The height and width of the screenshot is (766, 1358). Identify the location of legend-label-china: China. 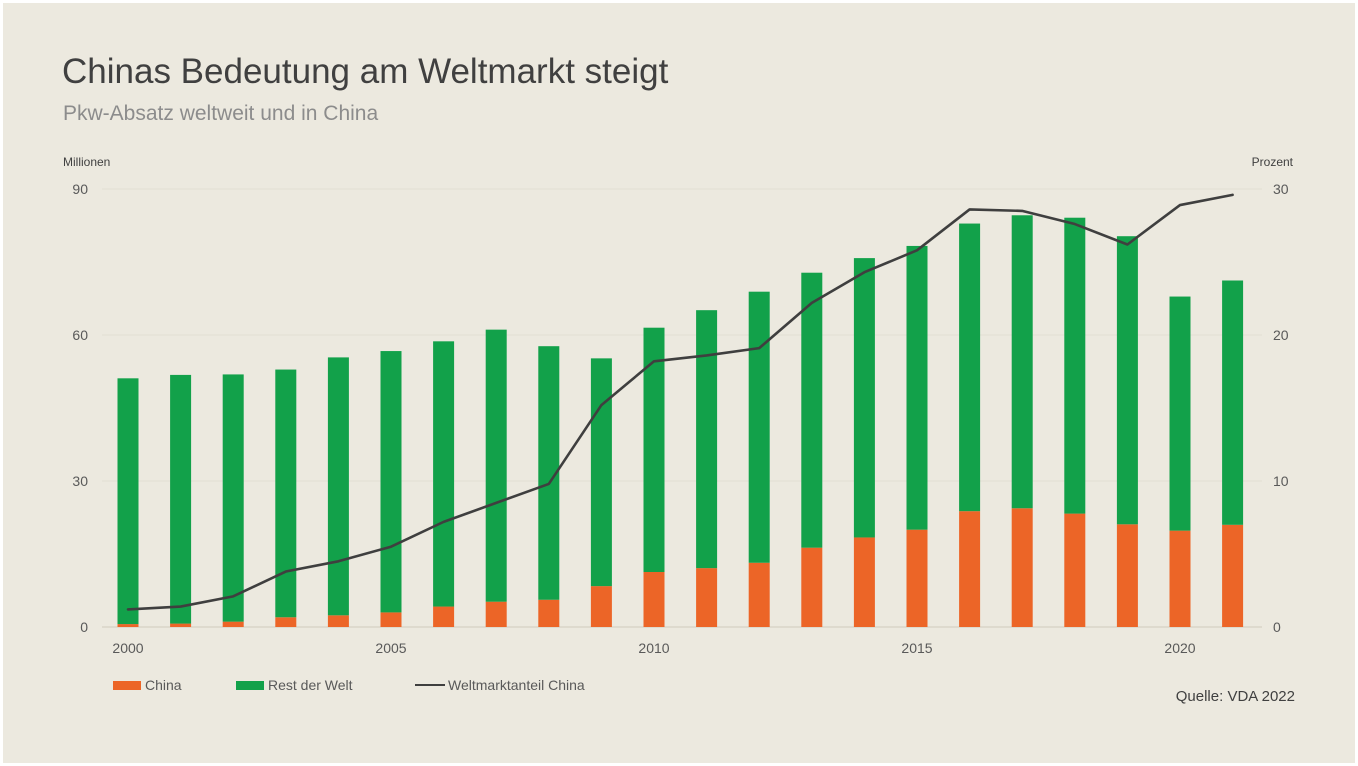
(163, 685).